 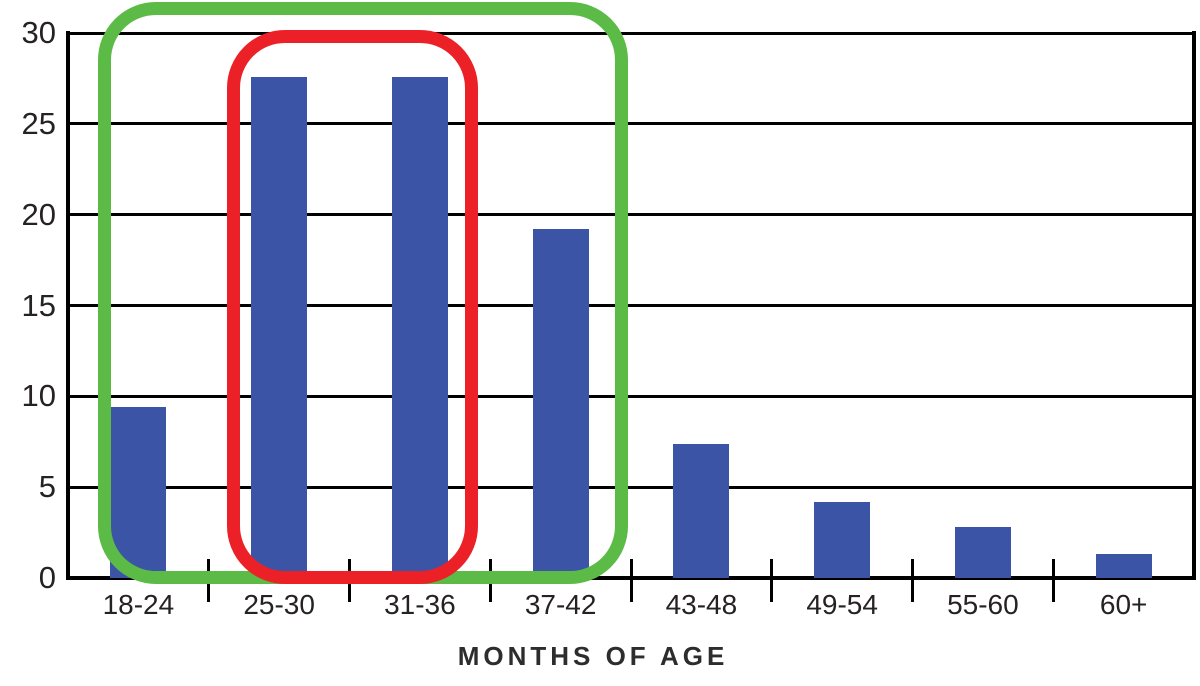 I want to click on y-tick-label-0: 0, so click(x=47, y=577).